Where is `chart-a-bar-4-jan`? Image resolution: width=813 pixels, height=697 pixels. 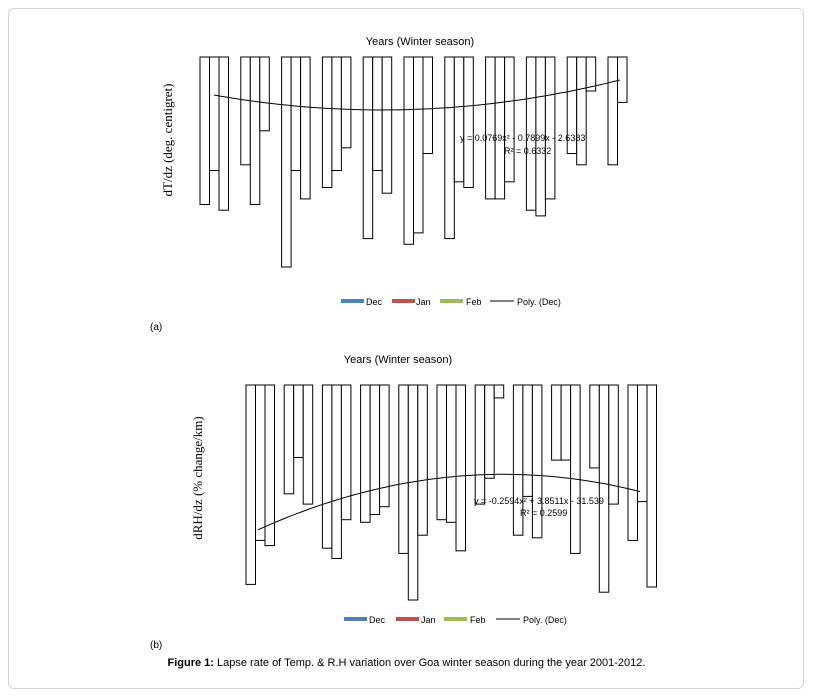
chart-a-bar-4-jan is located at coordinates (336, 113).